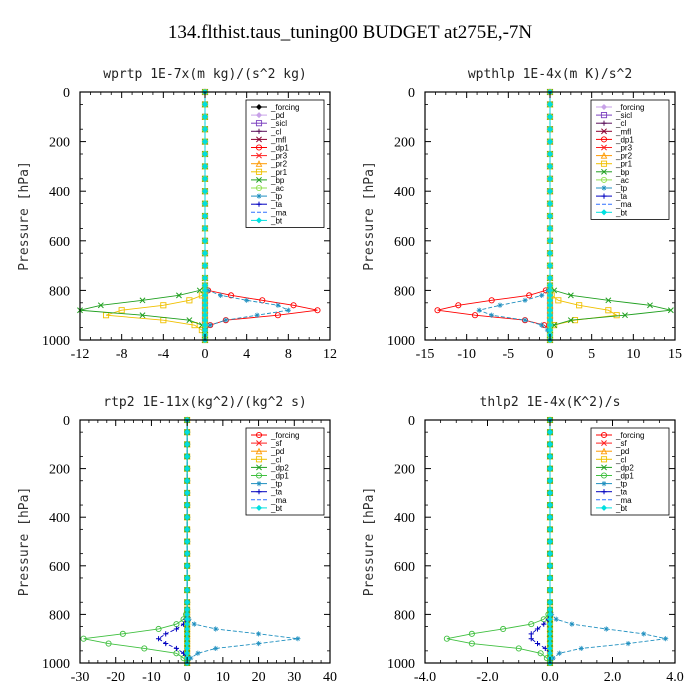 The width and height of the screenshot is (700, 700). I want to click on legend-label: _forcing, so click(284, 435).